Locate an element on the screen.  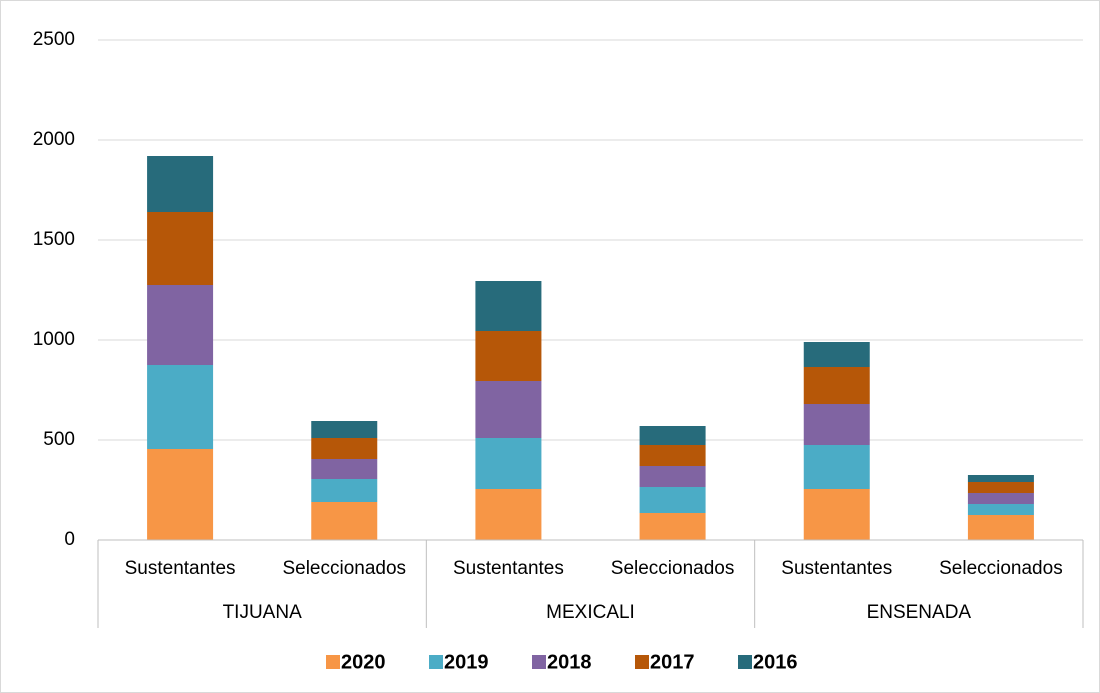
legend-label: 2020 is located at coordinates (363, 662).